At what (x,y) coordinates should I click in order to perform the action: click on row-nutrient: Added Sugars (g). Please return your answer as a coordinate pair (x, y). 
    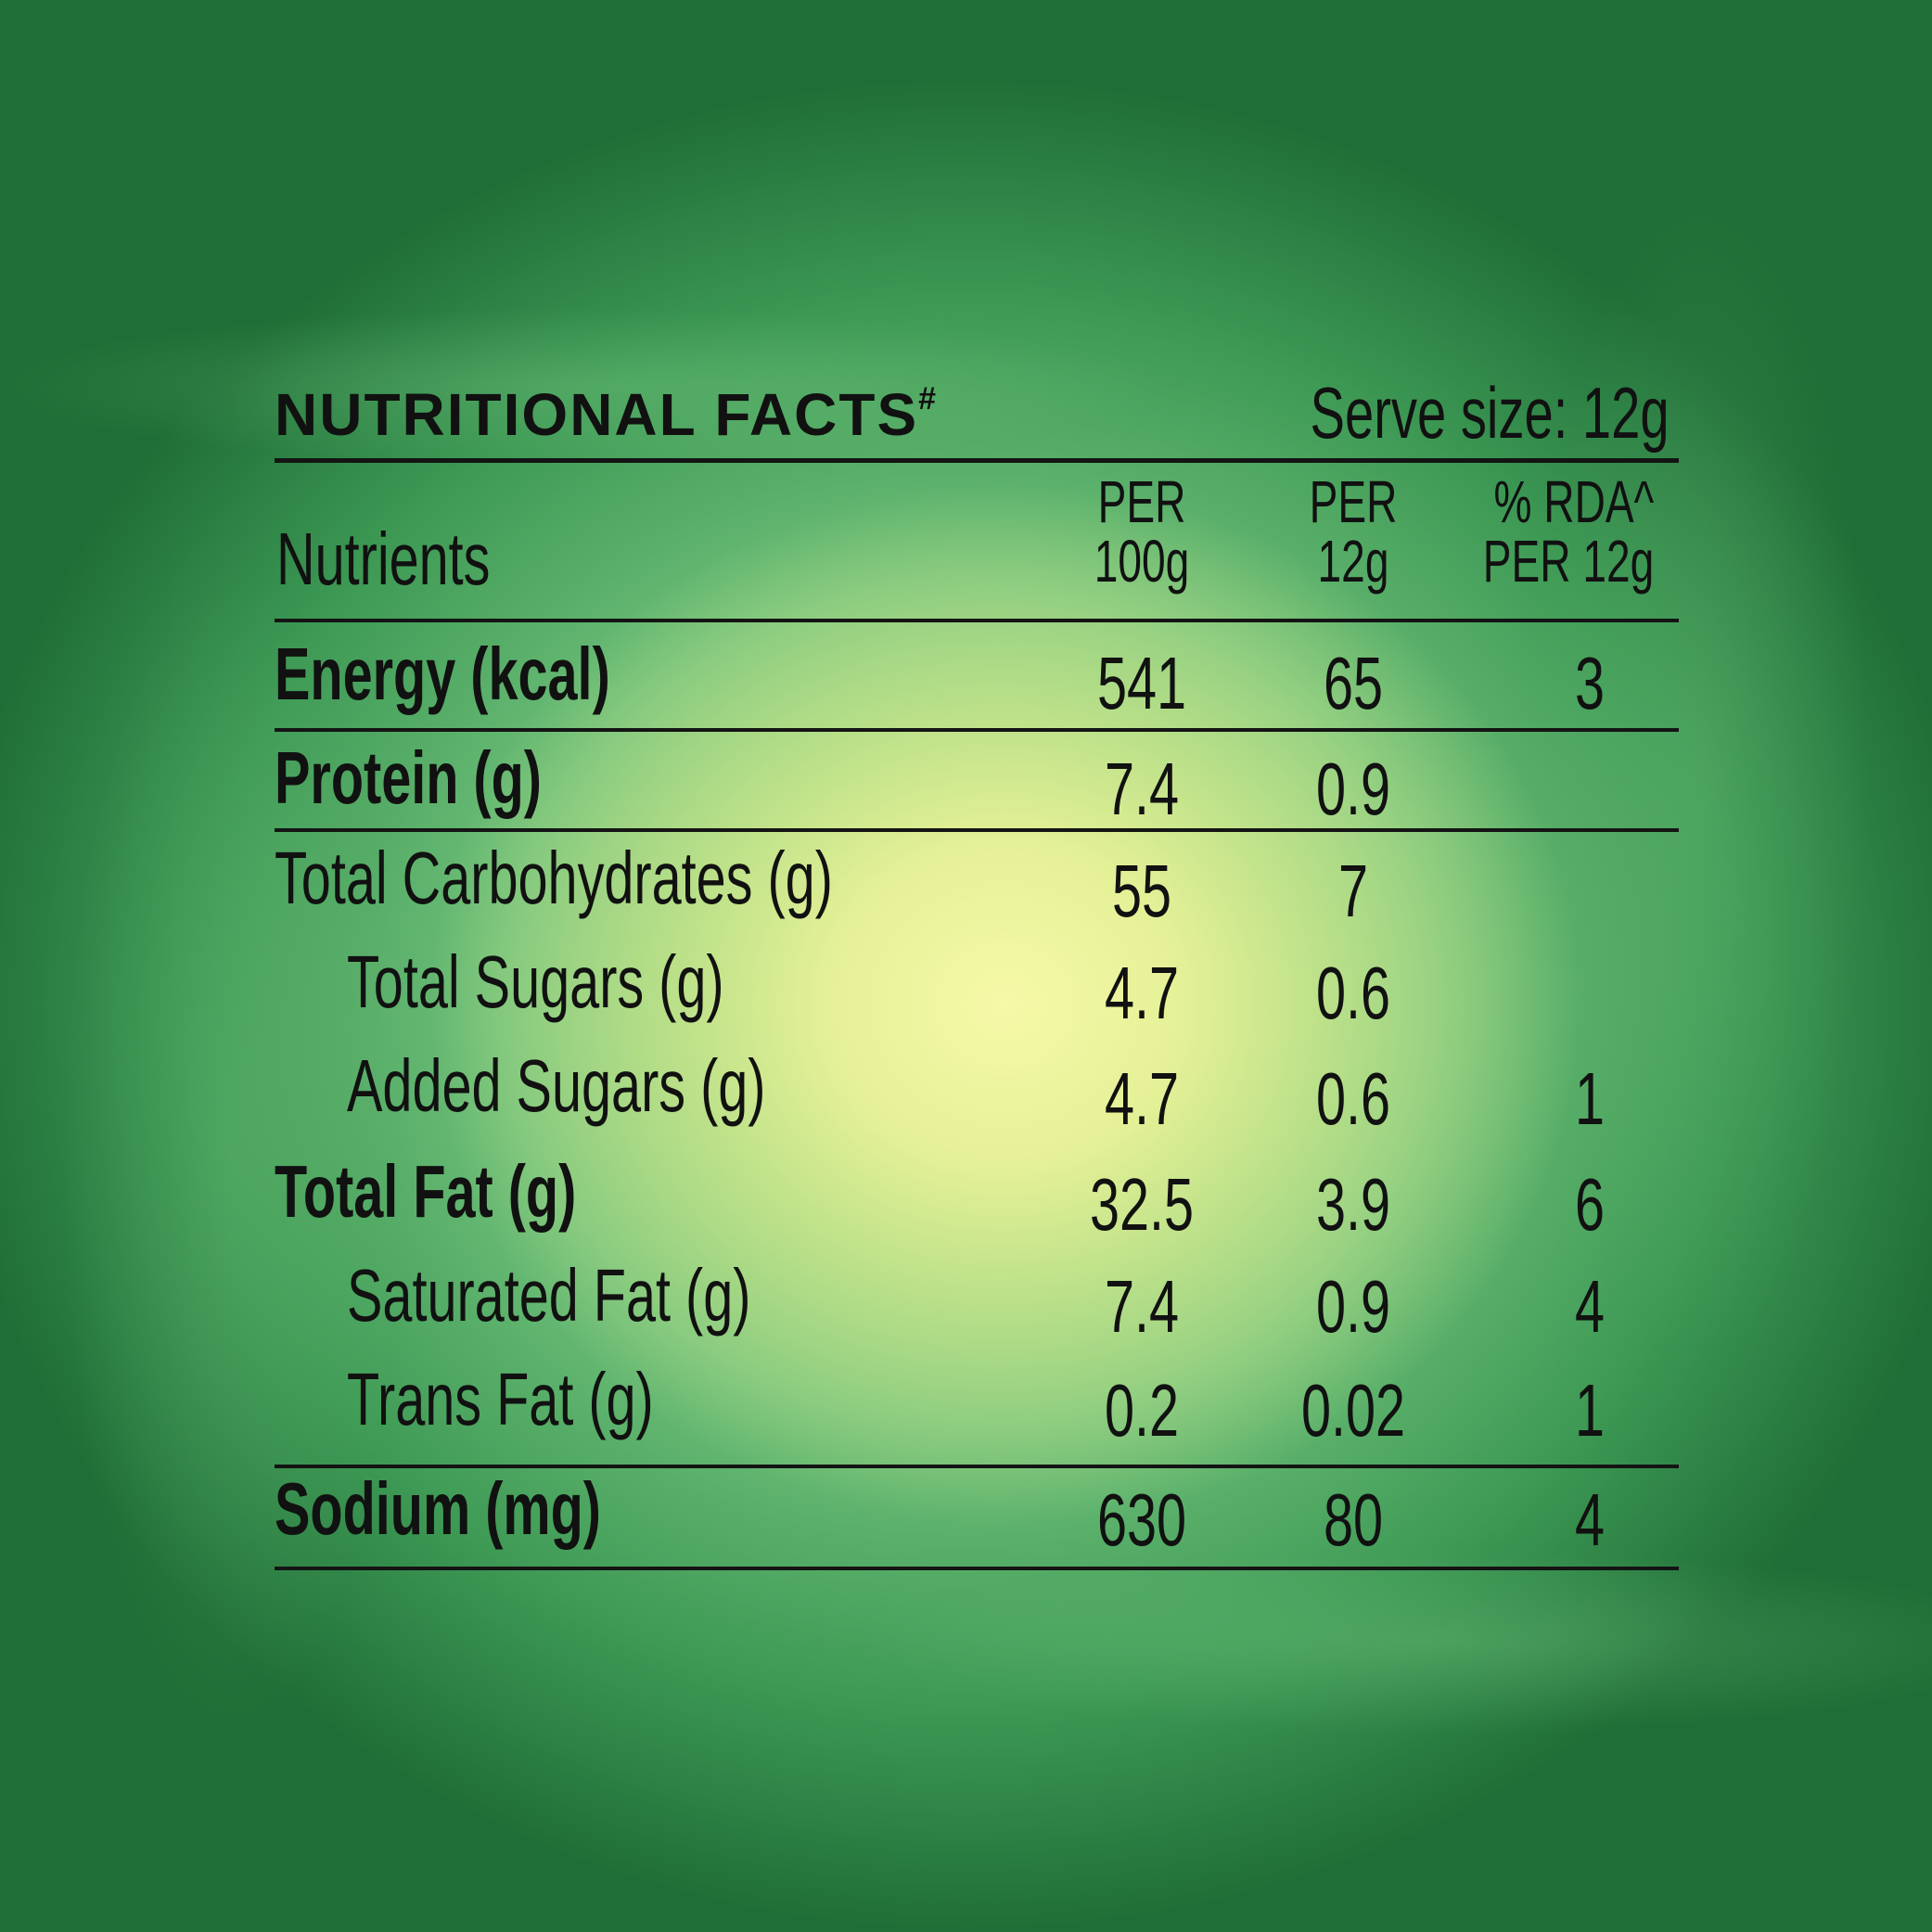
    Looking at the image, I should click on (556, 1085).